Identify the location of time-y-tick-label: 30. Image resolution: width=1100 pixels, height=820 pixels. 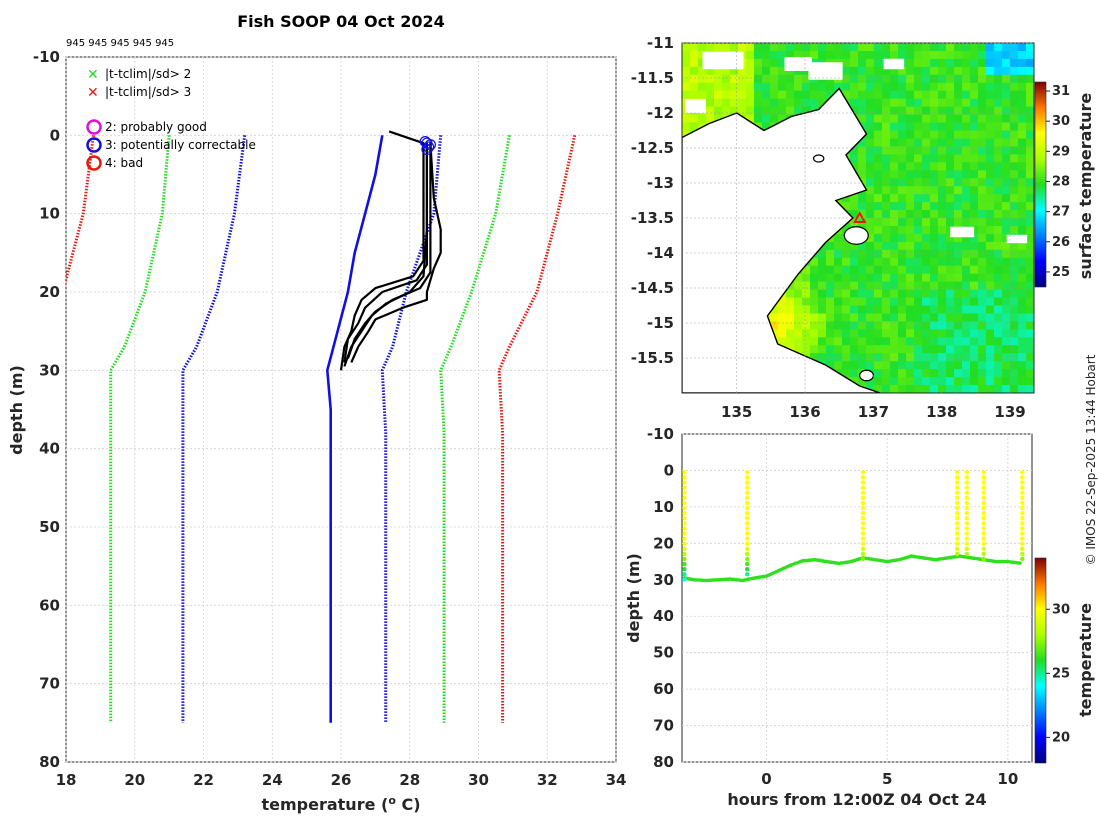
(663, 580).